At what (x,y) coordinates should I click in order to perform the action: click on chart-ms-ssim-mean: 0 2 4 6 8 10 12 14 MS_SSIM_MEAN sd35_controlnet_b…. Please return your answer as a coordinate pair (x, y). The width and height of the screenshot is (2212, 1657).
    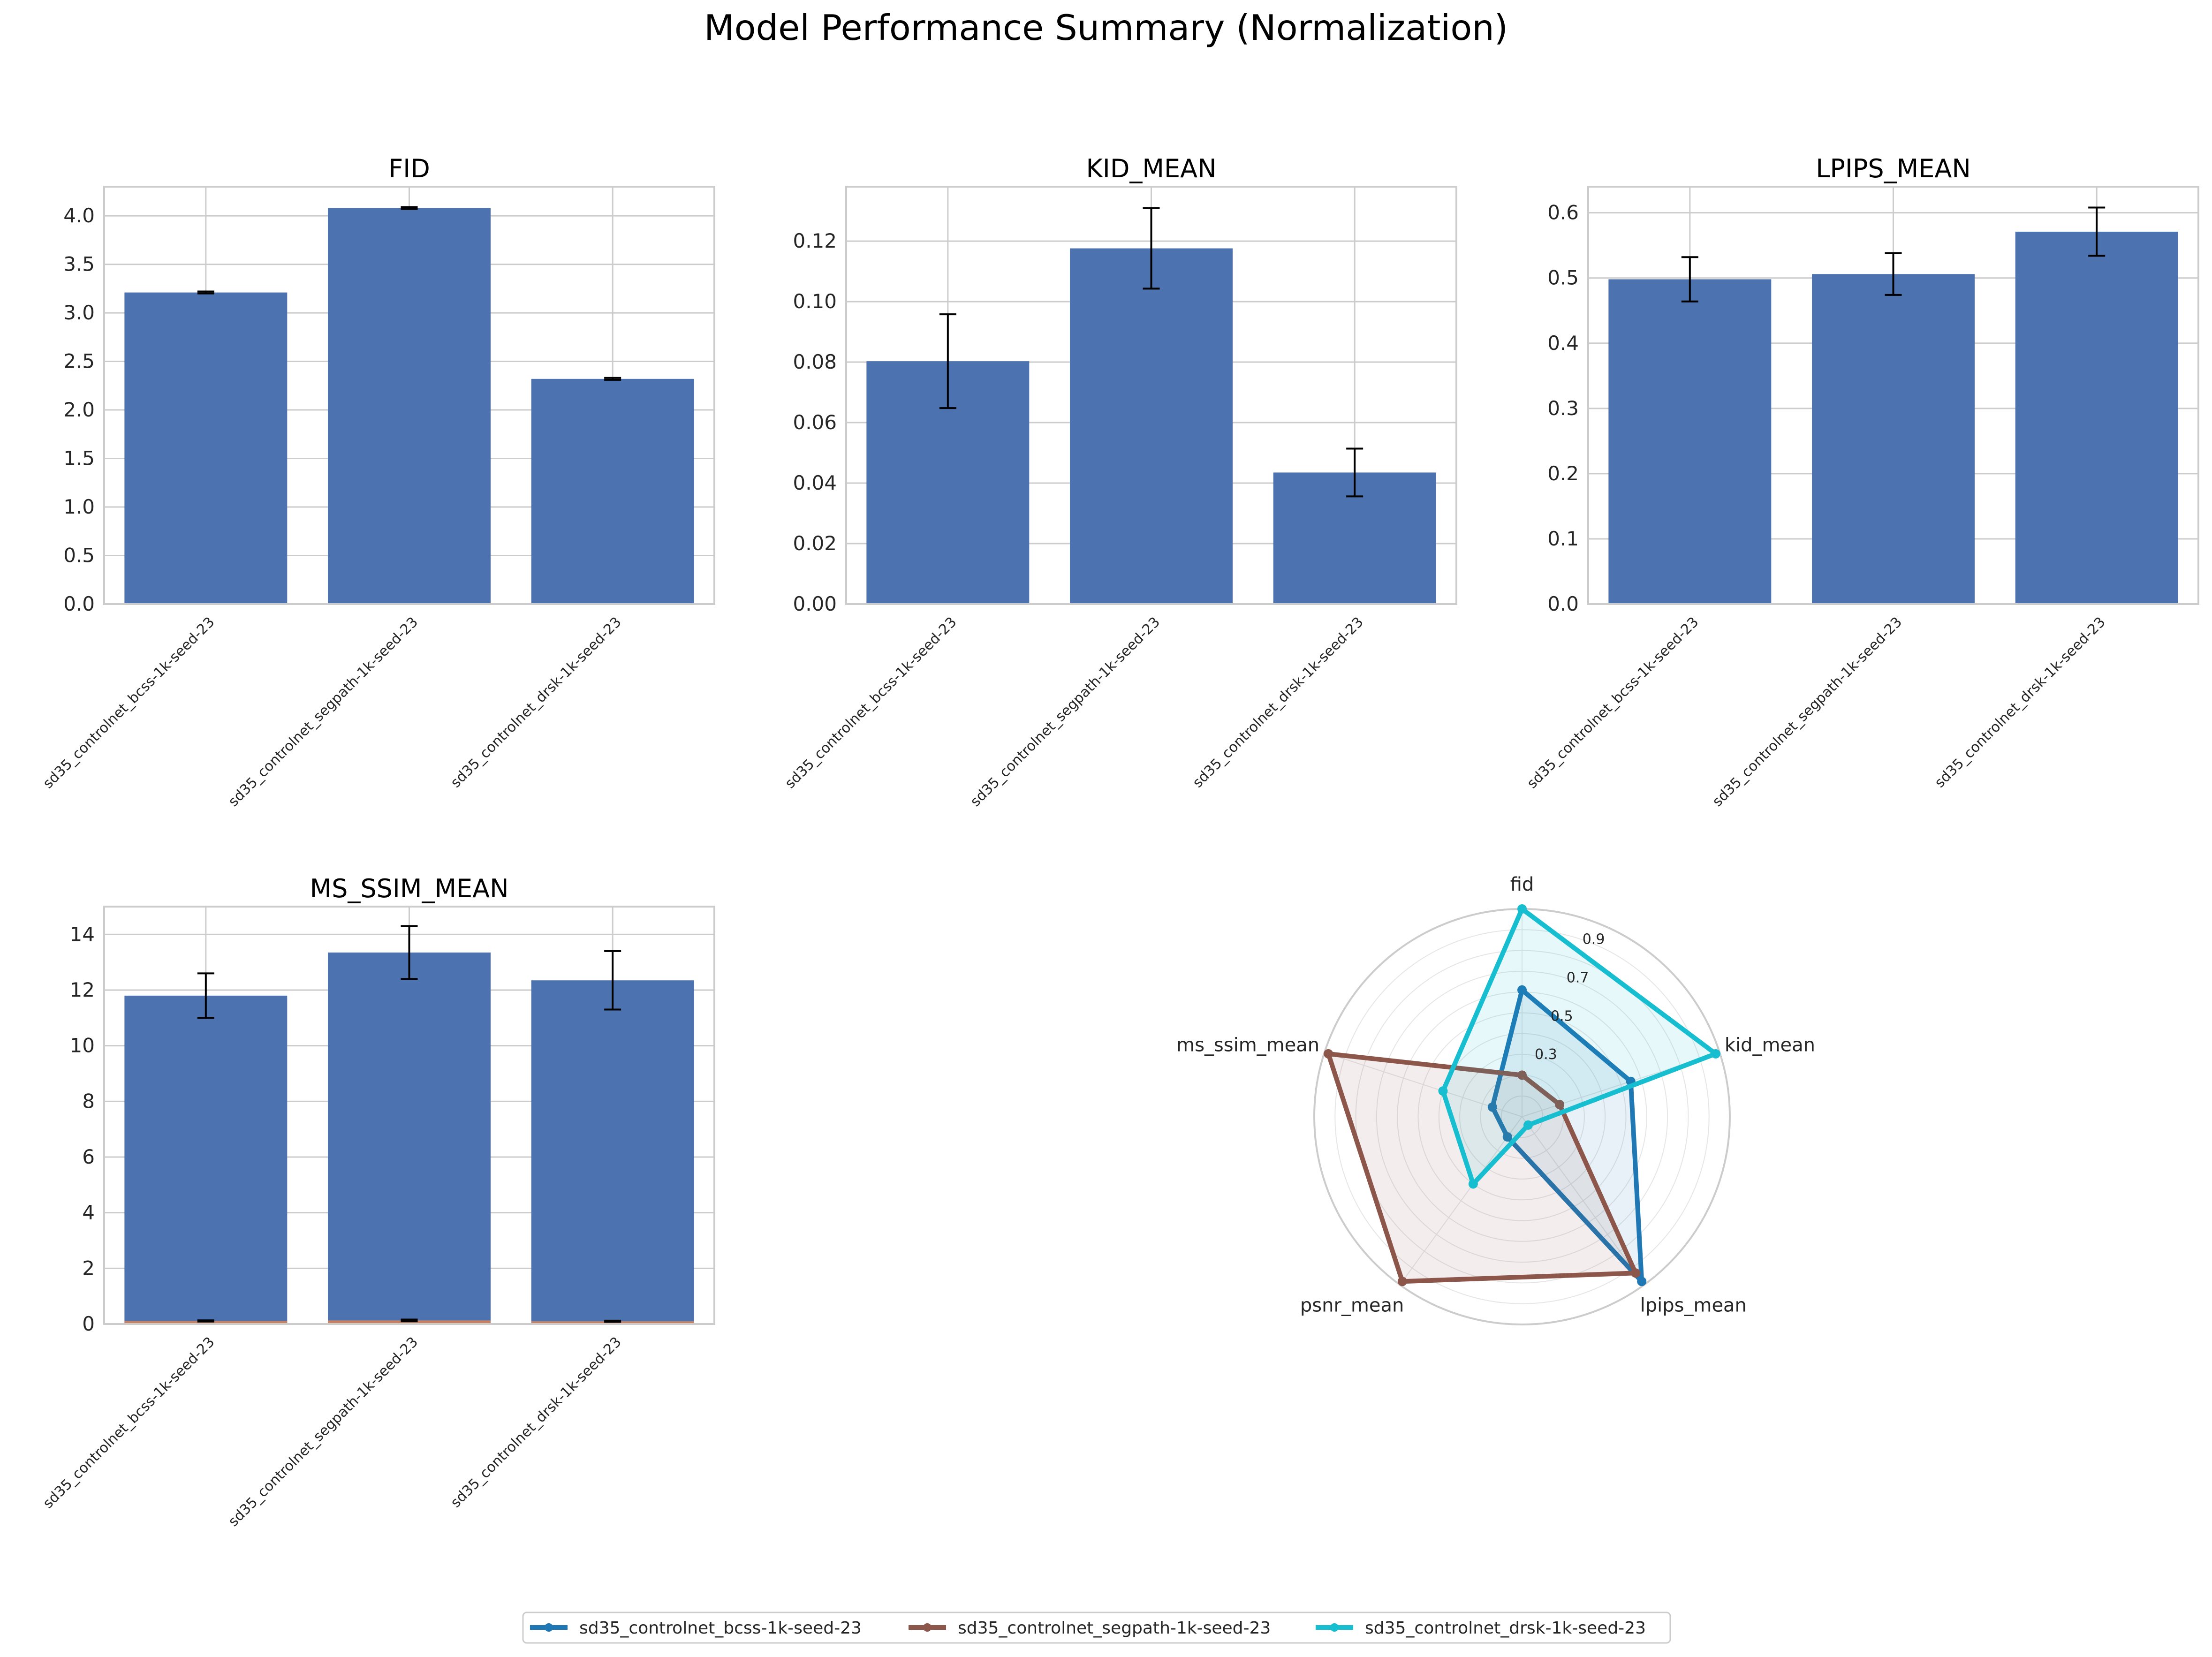
    Looking at the image, I should click on (377, 1202).